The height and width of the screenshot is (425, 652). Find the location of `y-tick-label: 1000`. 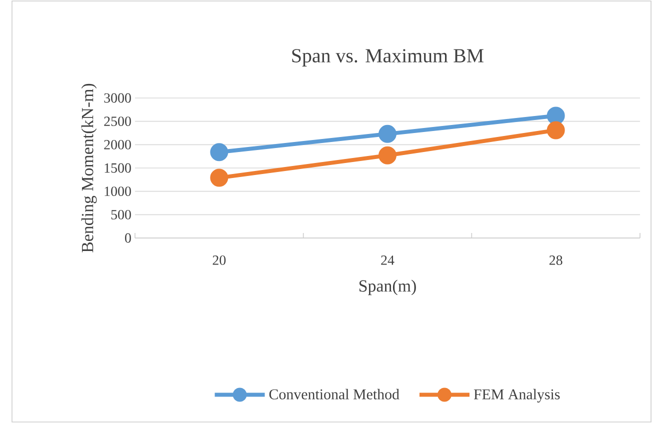

y-tick-label: 1000 is located at coordinates (117, 191).